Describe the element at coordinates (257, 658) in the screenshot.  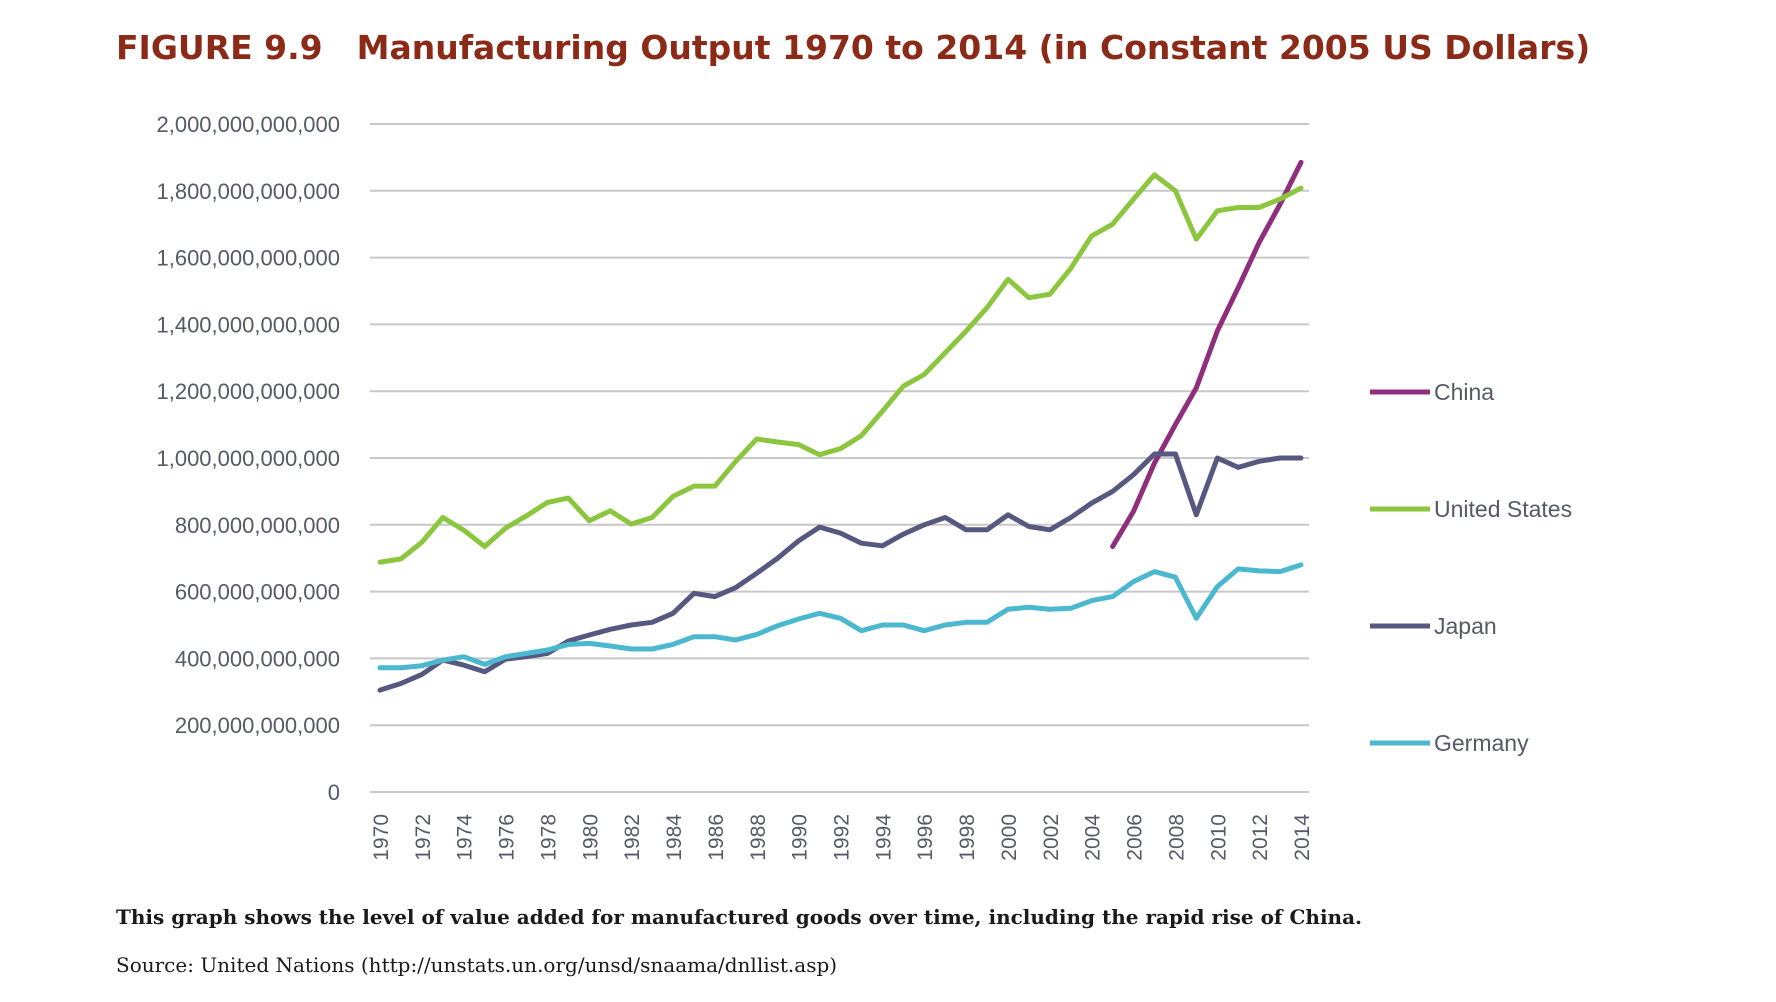
I see `y-tick-label: 400,000,000,000` at that location.